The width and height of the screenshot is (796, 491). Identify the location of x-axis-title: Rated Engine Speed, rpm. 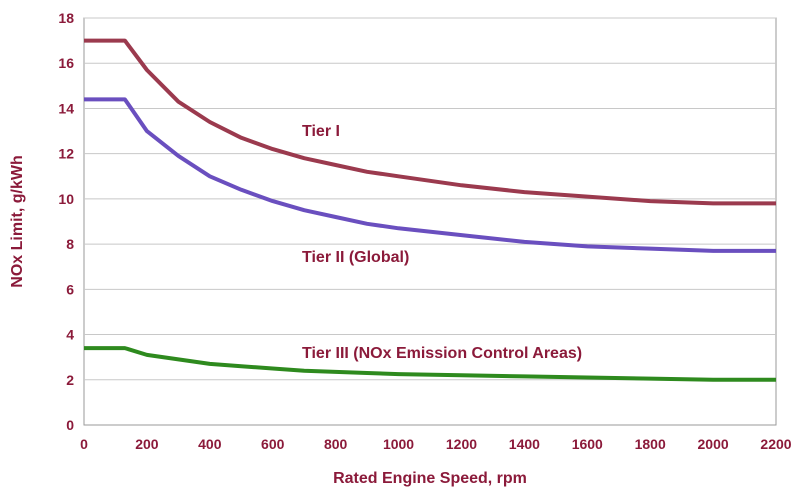
(430, 478).